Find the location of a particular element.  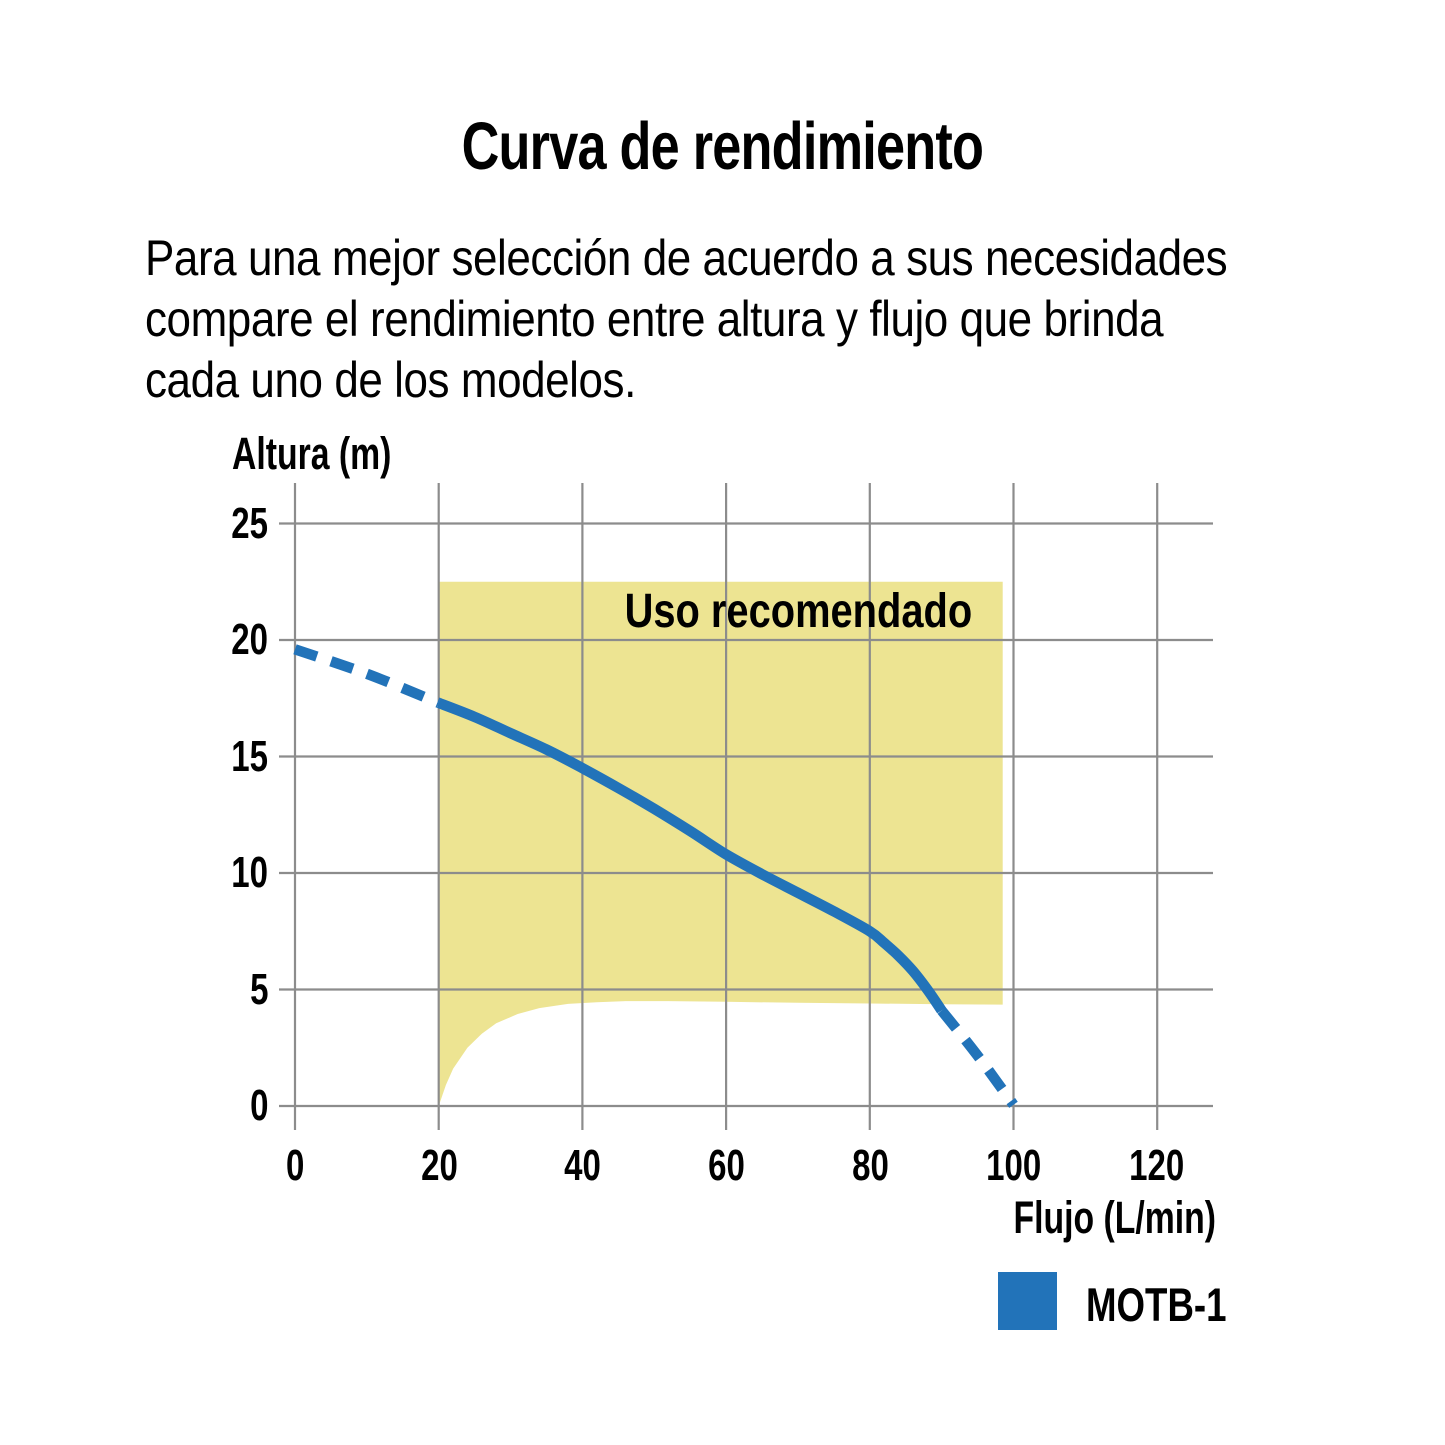

y-tick-label-0: 0 is located at coordinates (203, 1106).